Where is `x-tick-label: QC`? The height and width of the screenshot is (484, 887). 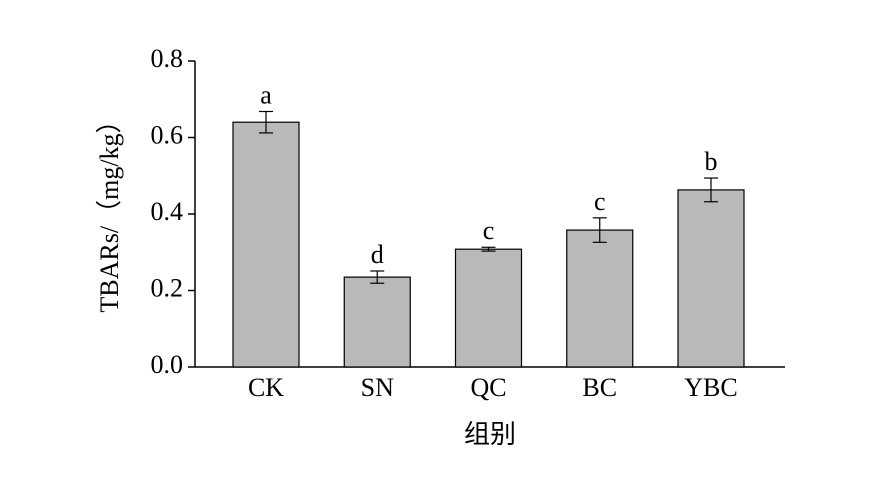
x-tick-label: QC is located at coordinates (488, 387).